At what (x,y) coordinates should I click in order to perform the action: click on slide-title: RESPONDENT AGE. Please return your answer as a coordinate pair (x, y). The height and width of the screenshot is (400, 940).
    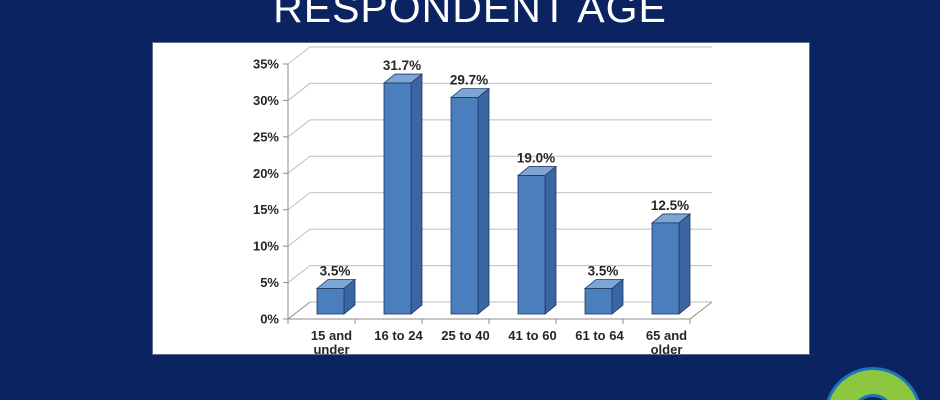
    Looking at the image, I should click on (470, 15).